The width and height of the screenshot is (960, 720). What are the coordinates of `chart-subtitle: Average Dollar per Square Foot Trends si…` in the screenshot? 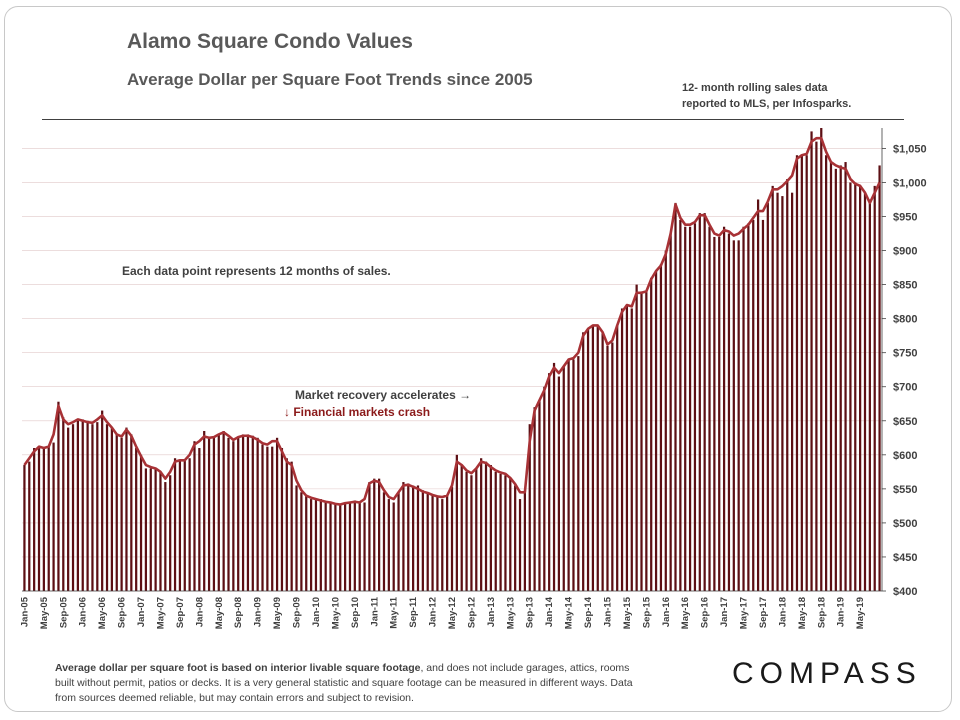 It's located at (330, 79).